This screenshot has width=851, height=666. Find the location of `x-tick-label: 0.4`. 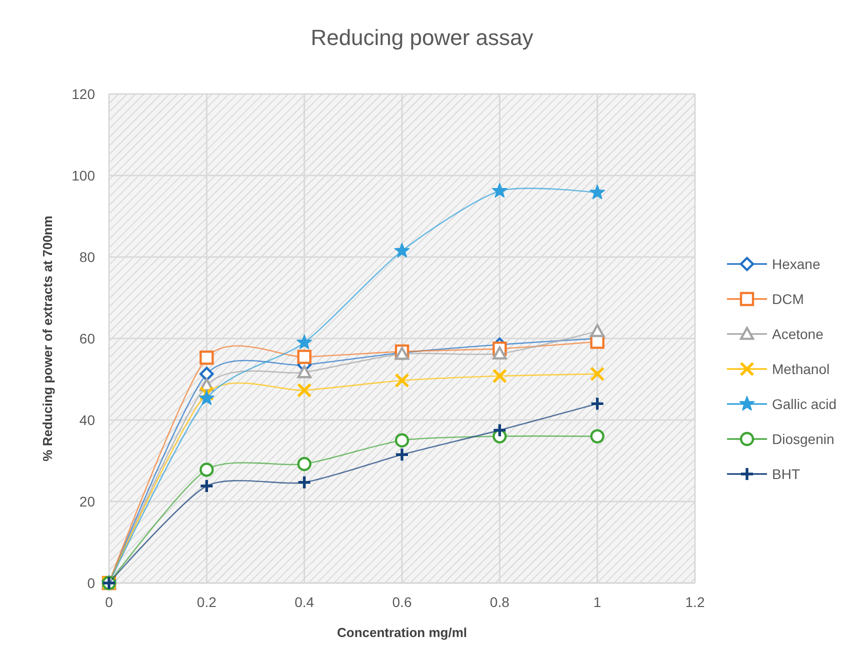

x-tick-label: 0.4 is located at coordinates (304, 602).